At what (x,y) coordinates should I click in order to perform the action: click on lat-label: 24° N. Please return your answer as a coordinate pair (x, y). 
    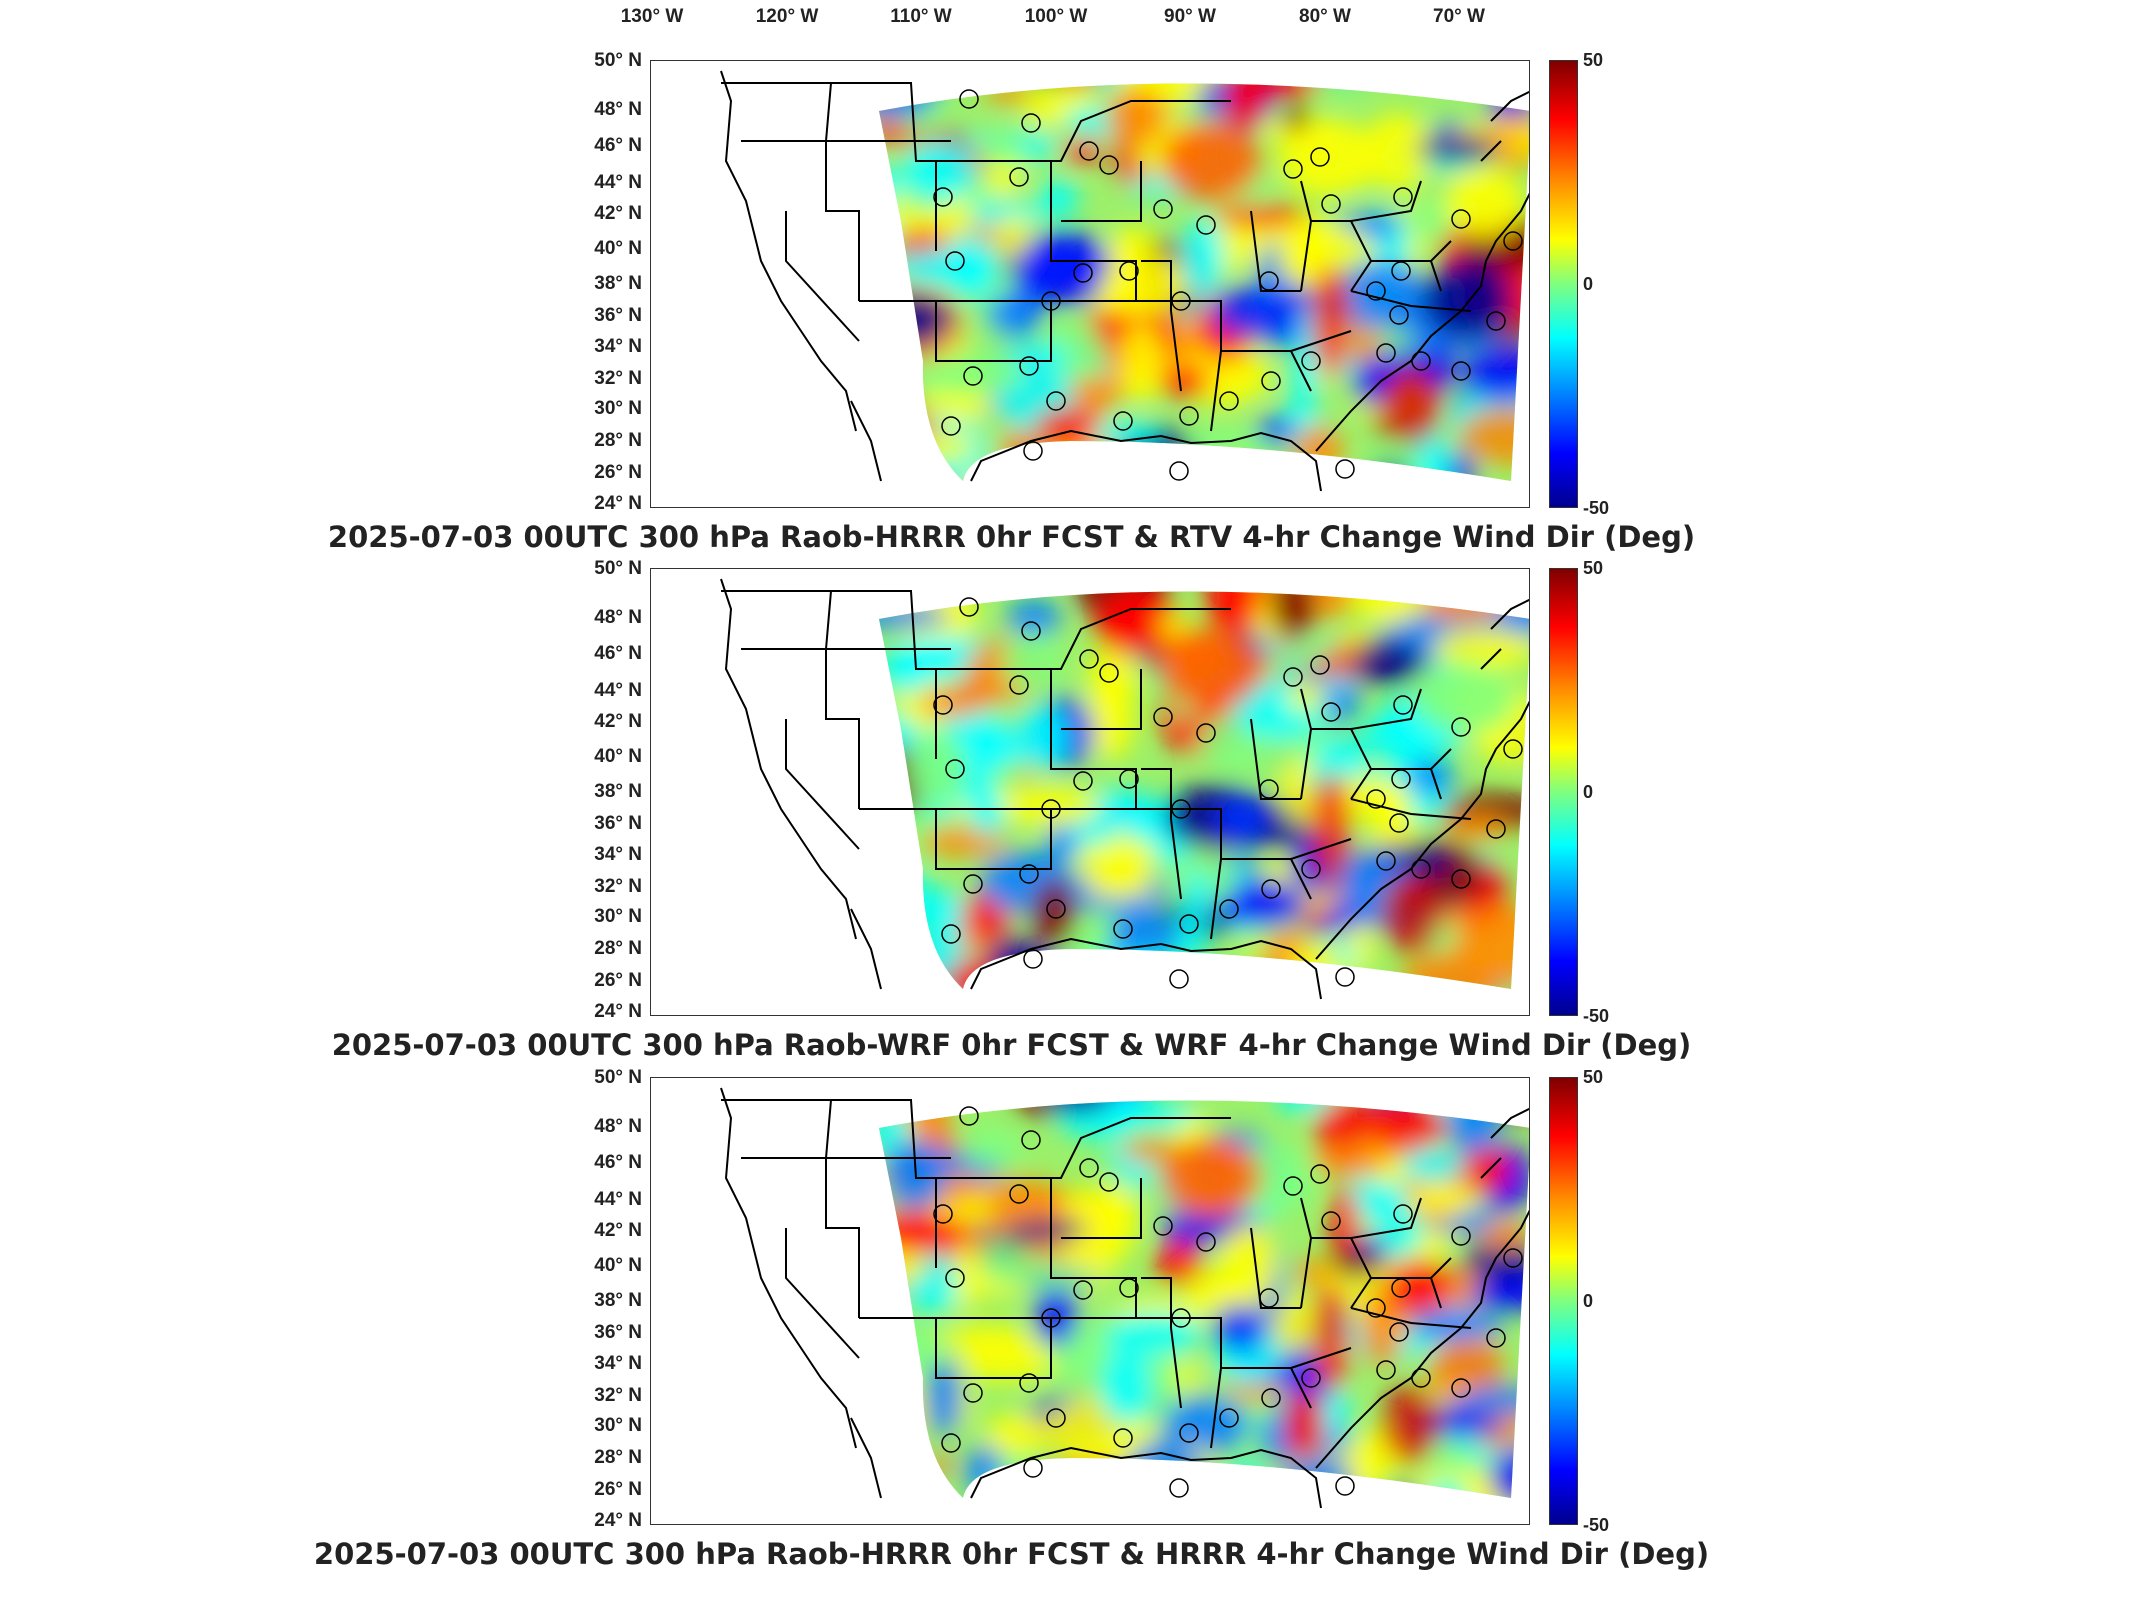
    Looking at the image, I should click on (618, 1520).